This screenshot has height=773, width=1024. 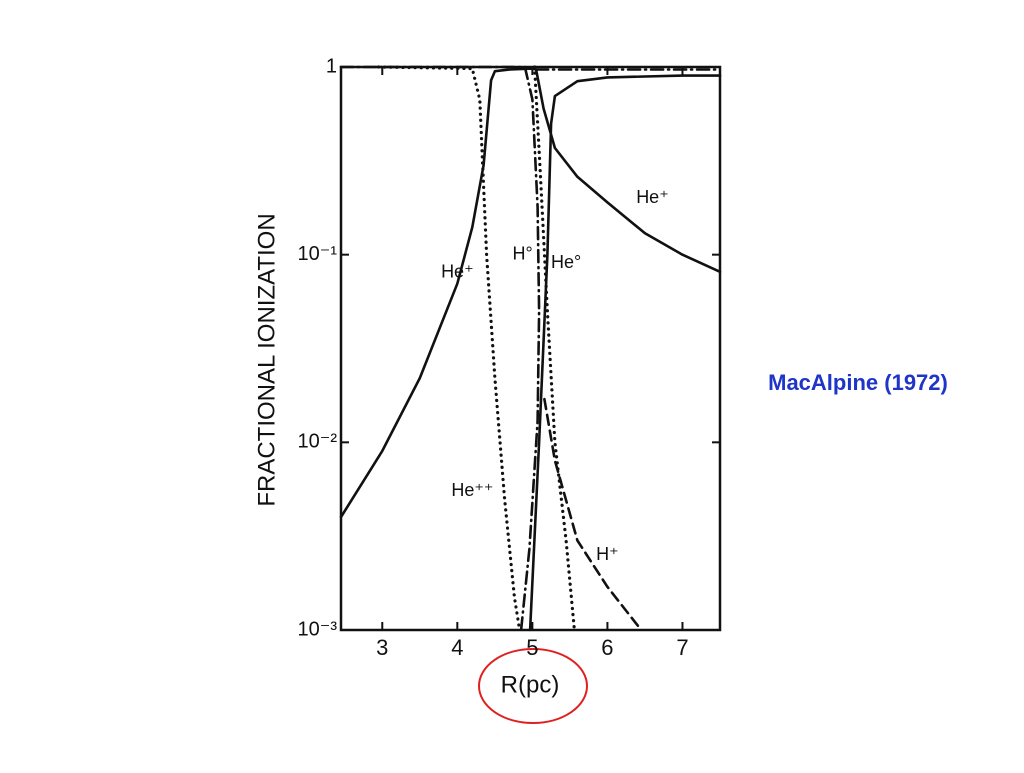 What do you see at coordinates (318, 442) in the screenshot?
I see `y-tick-label: 10⁻²` at bounding box center [318, 442].